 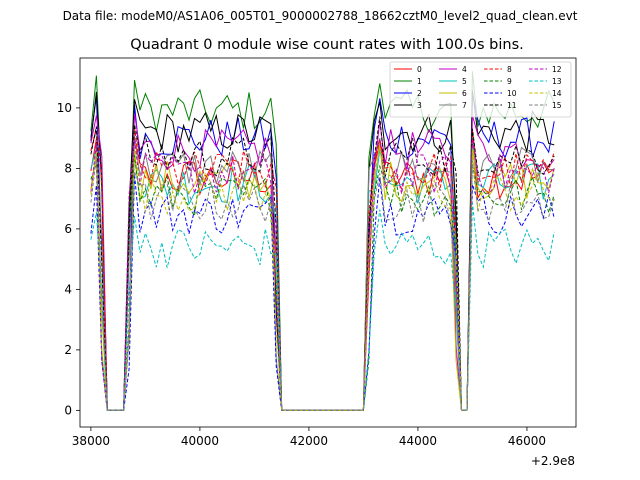 What do you see at coordinates (509, 81) in the screenshot?
I see `legend-label-9: 9` at bounding box center [509, 81].